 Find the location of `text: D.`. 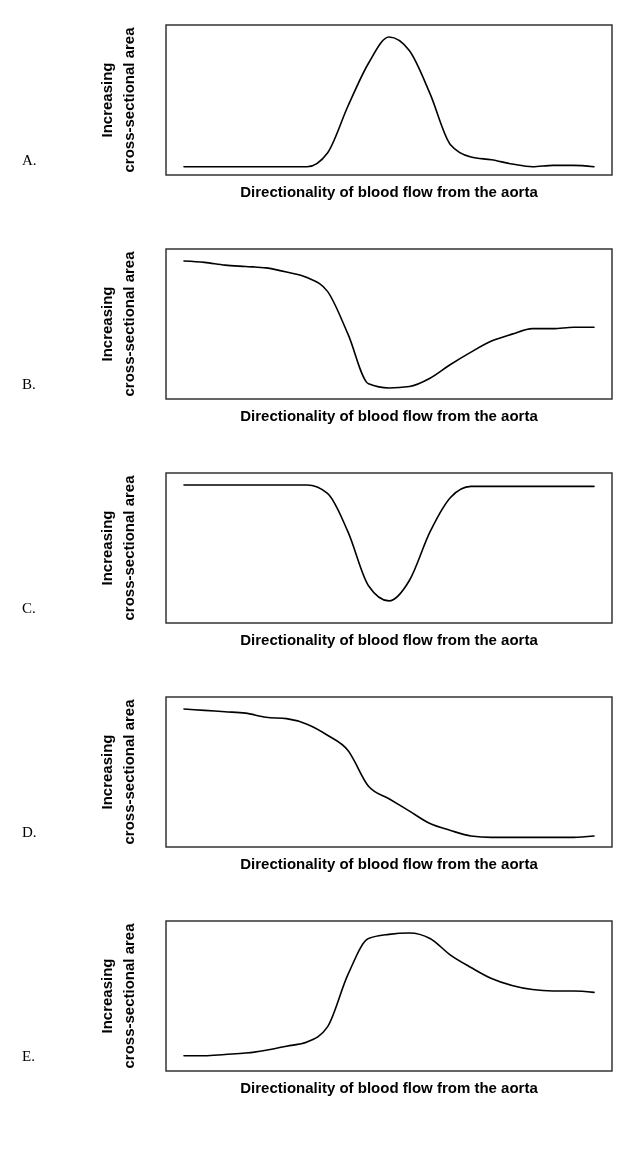

text: D. is located at coordinates (29, 832).